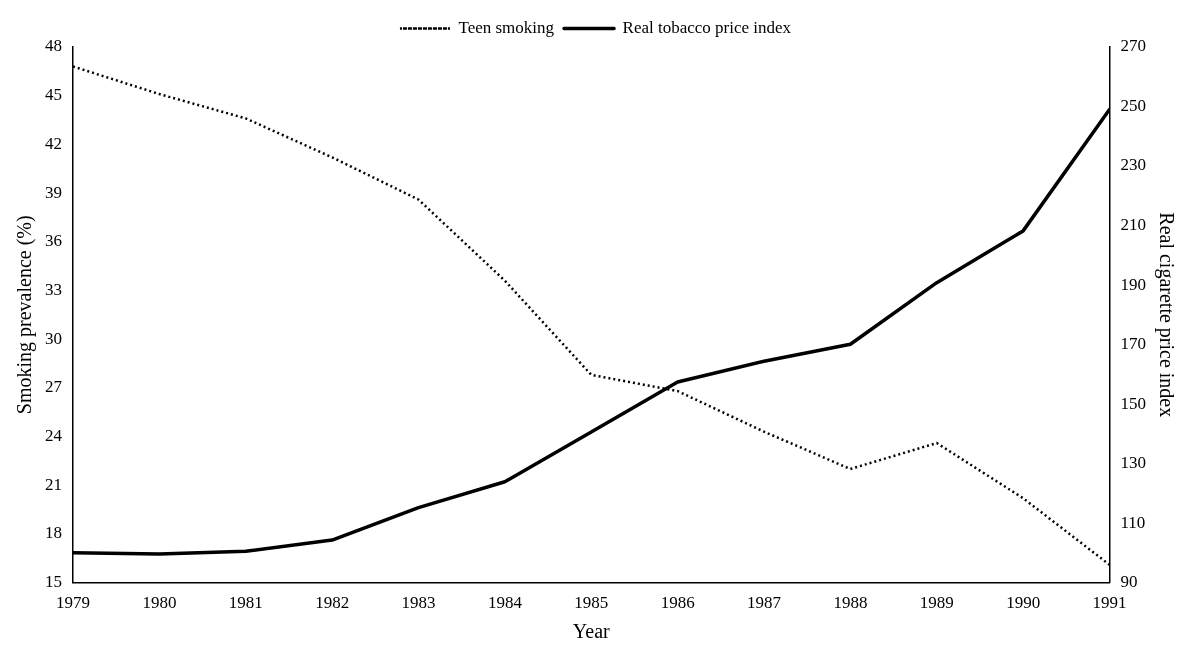 This screenshot has height=659, width=1191. Describe the element at coordinates (54, 387) in the screenshot. I see `y-tick-label: 27` at that location.